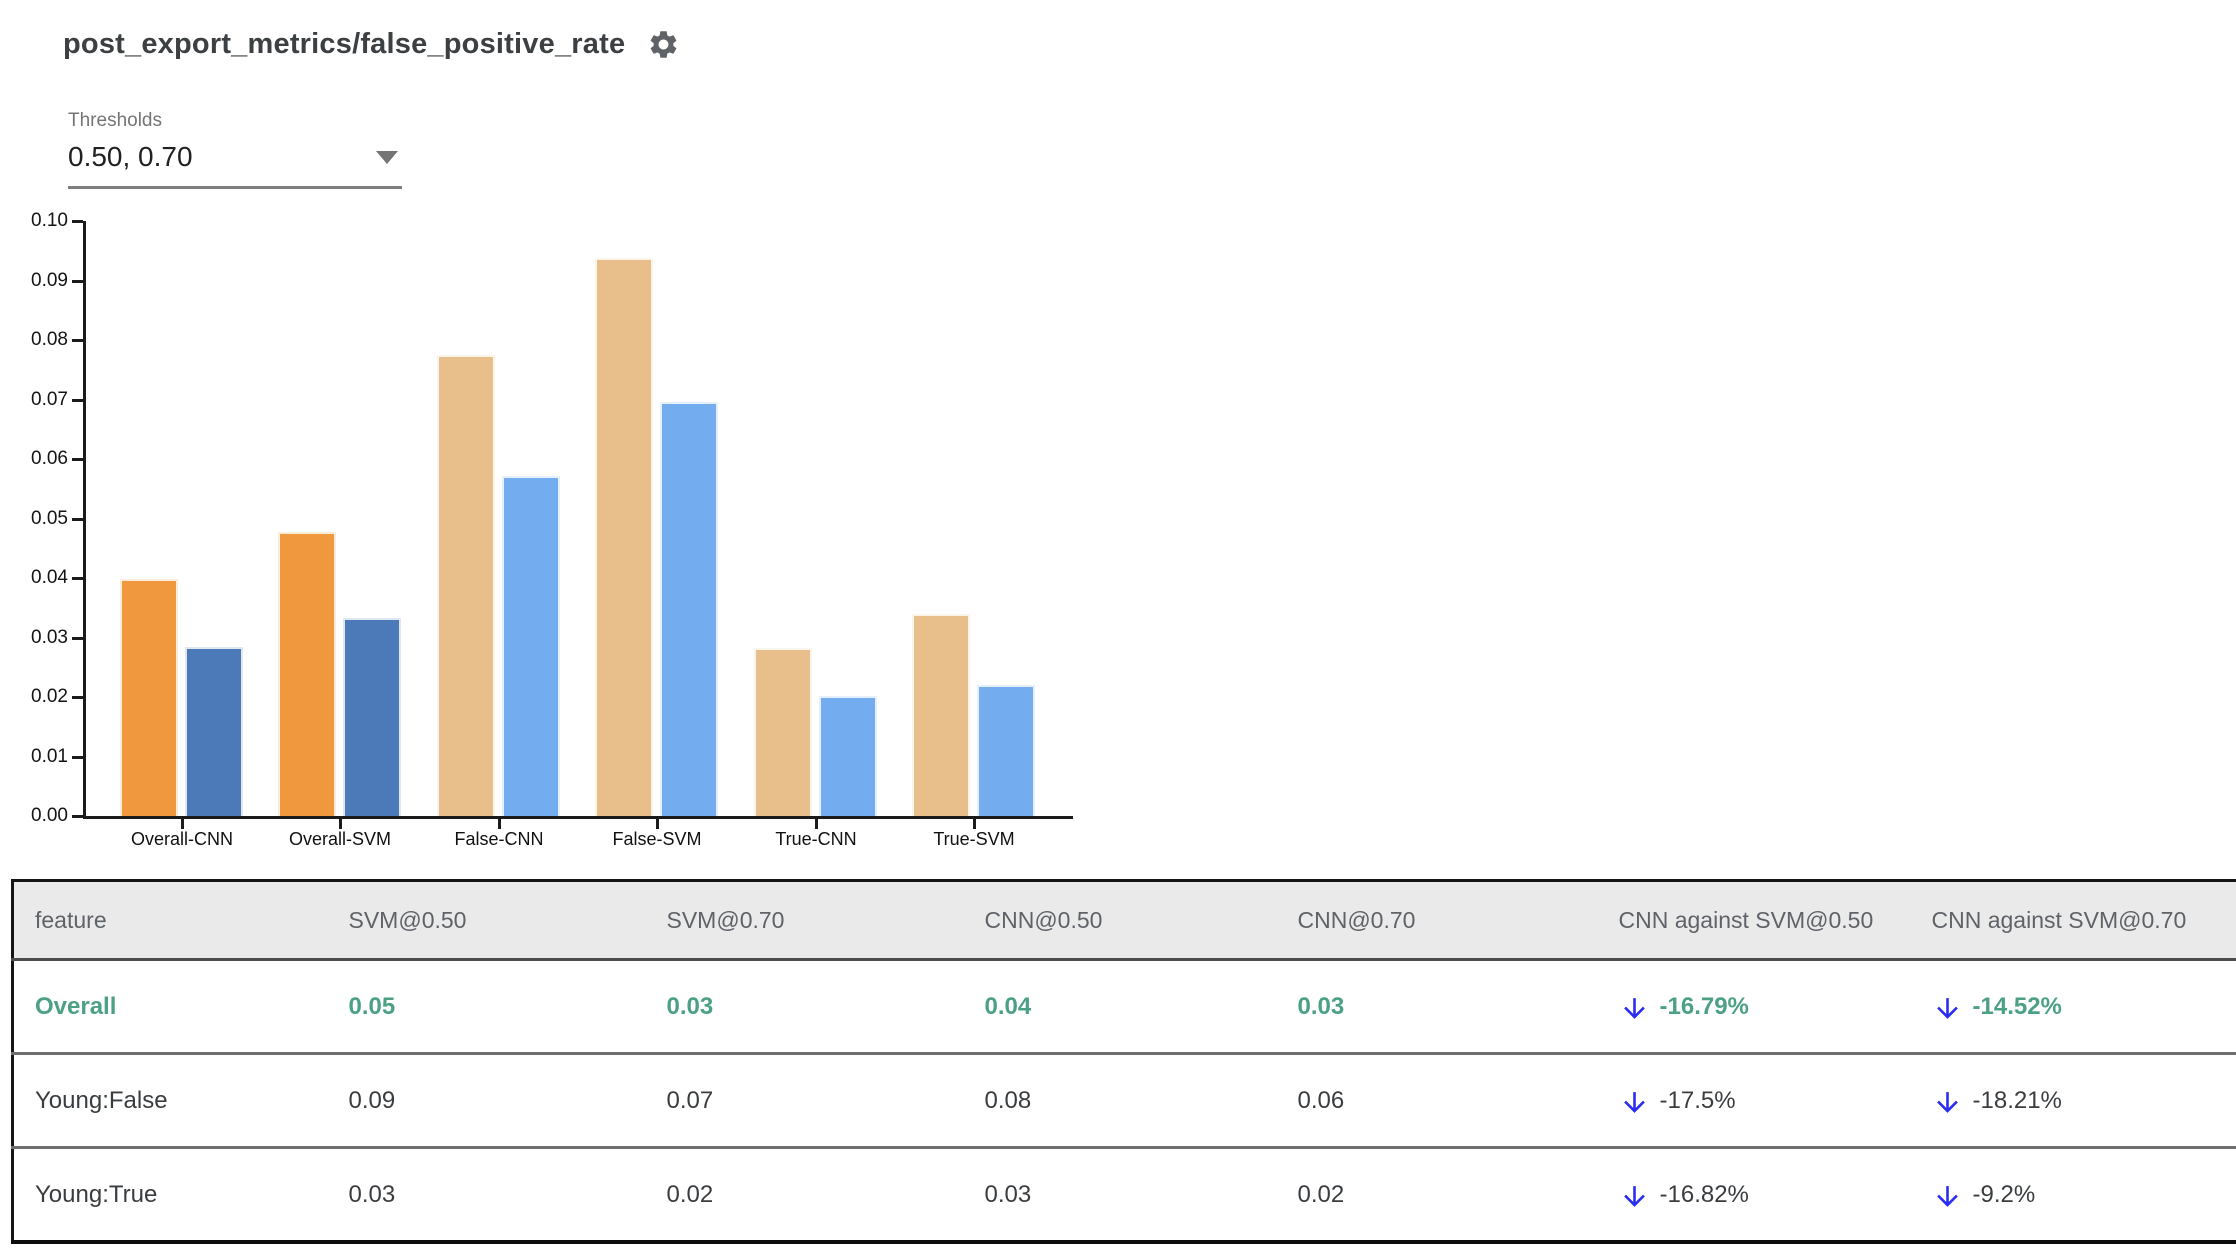 The height and width of the screenshot is (1258, 2236). Describe the element at coordinates (1008, 1100) in the screenshot. I see `metric-value-cell: 0.08` at that location.